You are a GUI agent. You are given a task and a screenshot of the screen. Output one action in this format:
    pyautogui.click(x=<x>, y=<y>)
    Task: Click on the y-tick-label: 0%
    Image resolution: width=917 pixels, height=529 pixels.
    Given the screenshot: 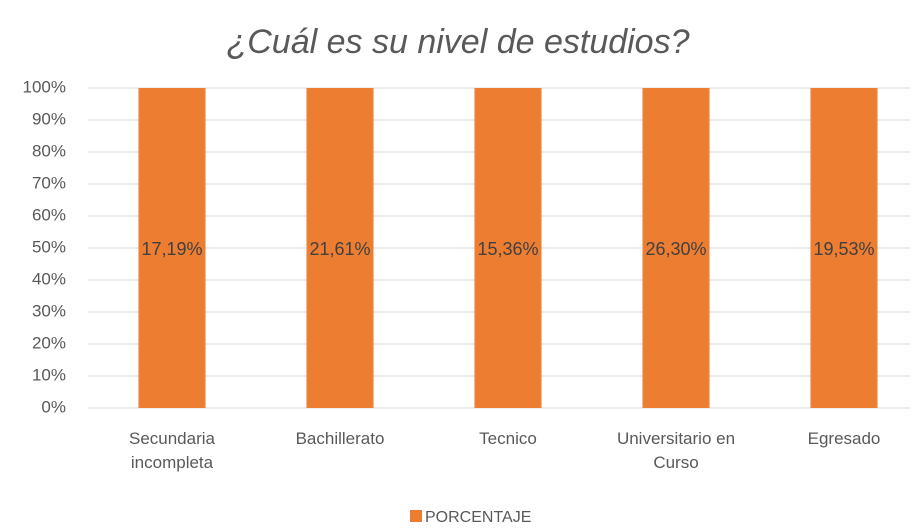 What is the action you would take?
    pyautogui.click(x=53, y=406)
    